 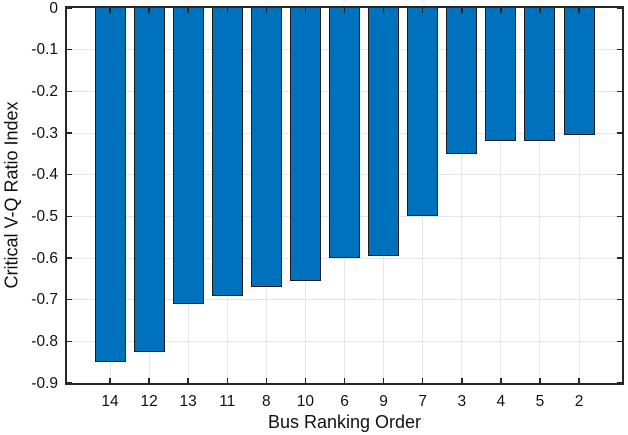 I want to click on x-axis-label: Bus Ranking Order, so click(x=344, y=422).